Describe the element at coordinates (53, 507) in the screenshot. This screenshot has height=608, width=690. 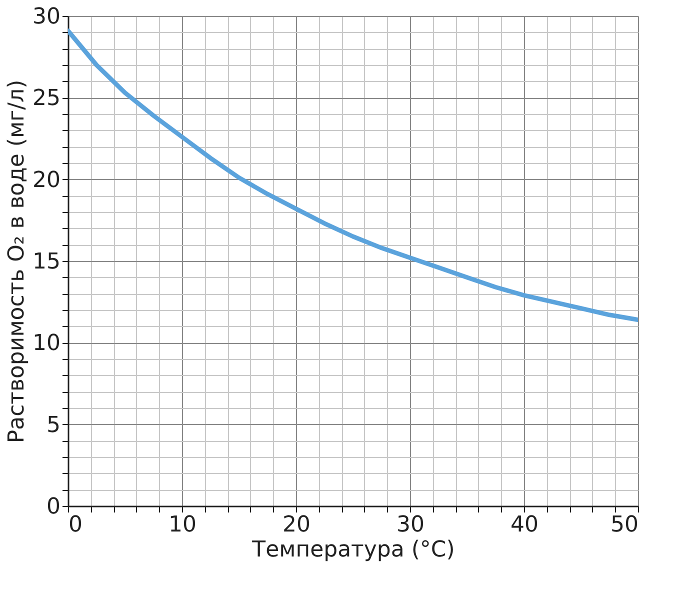
I see `y-tick-label: 0` at that location.